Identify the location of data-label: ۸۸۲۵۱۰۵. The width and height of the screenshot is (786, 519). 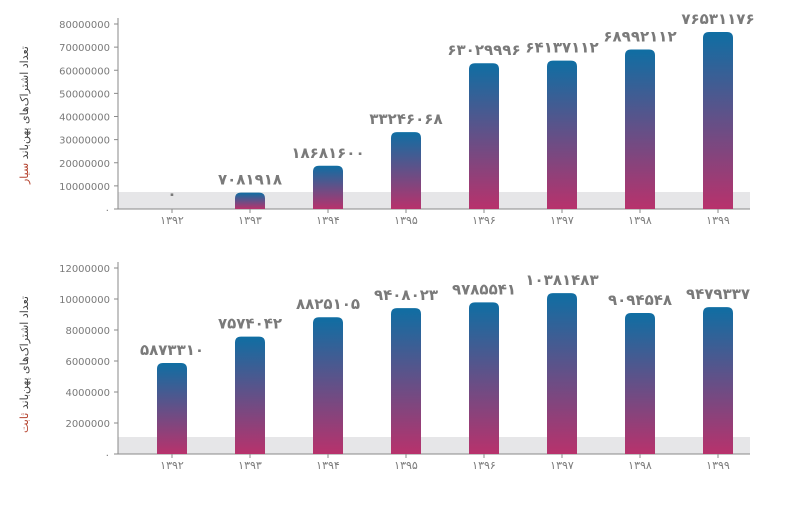
(328, 304).